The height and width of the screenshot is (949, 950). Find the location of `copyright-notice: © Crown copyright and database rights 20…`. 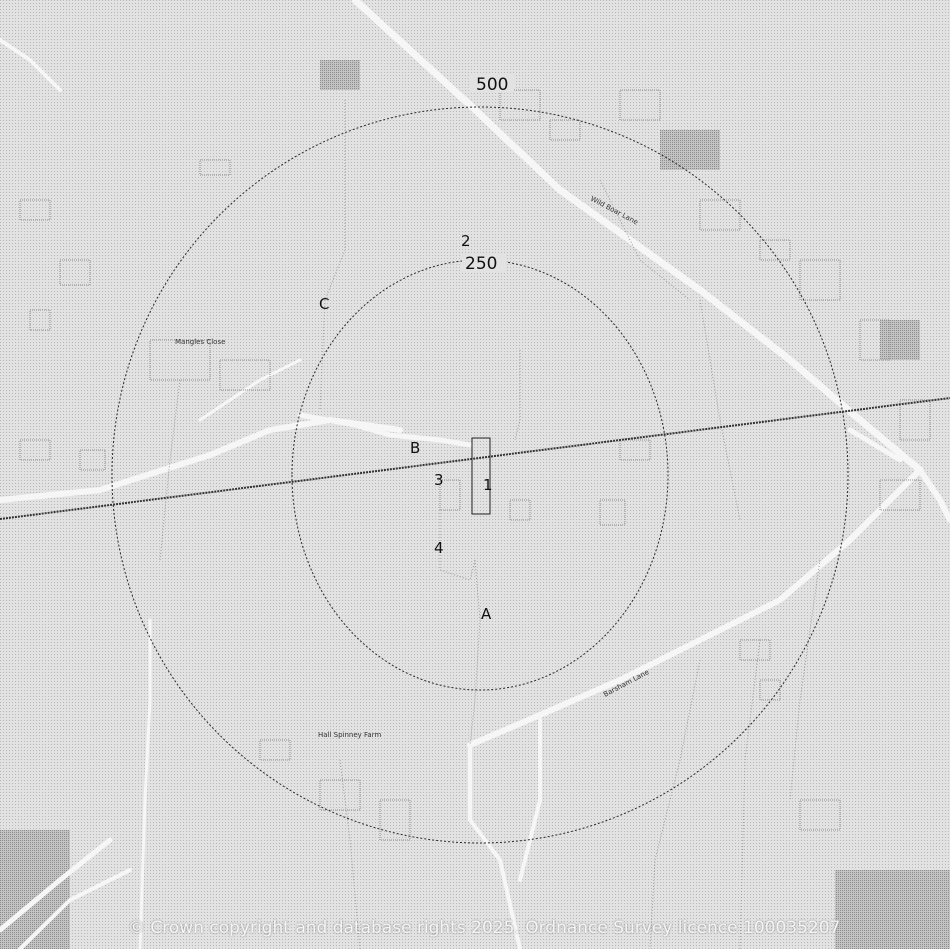

copyright-notice: © Crown copyright and database rights 20… is located at coordinates (484, 928).